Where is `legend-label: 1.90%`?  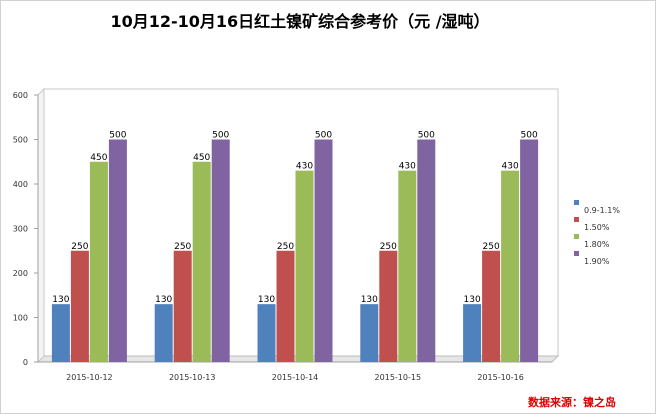
legend-label: 1.90% is located at coordinates (597, 261).